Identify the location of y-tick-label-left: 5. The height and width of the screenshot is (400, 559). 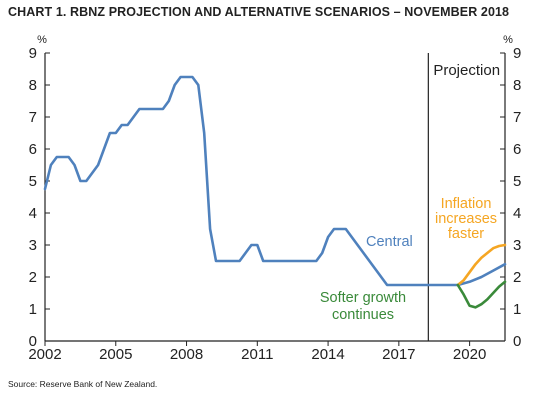
(33, 181).